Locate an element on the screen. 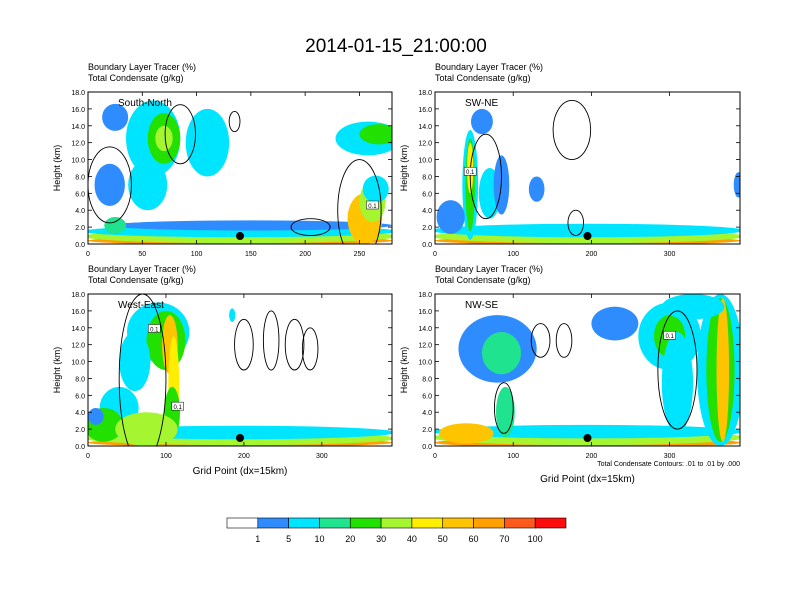 The width and height of the screenshot is (792, 612). colorbar-label: 30 is located at coordinates (381, 539).